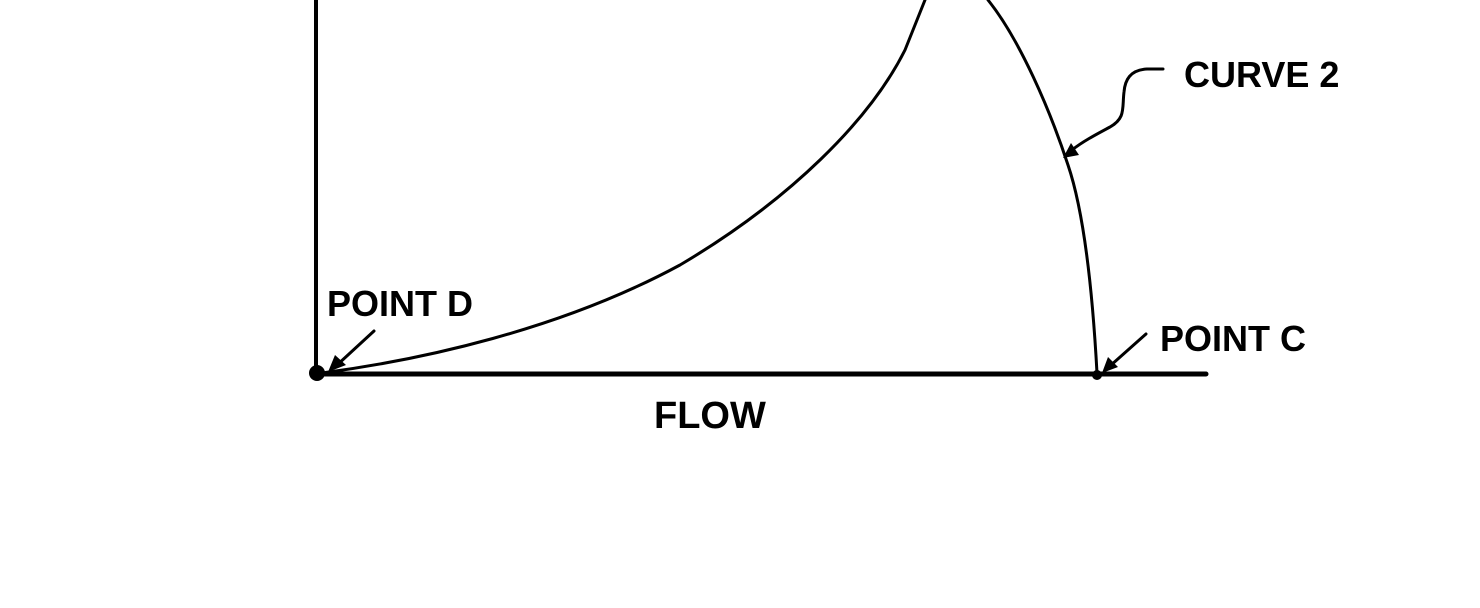 This screenshot has height=608, width=1480. What do you see at coordinates (1233, 338) in the screenshot?
I see `point-c-label: POINT C` at bounding box center [1233, 338].